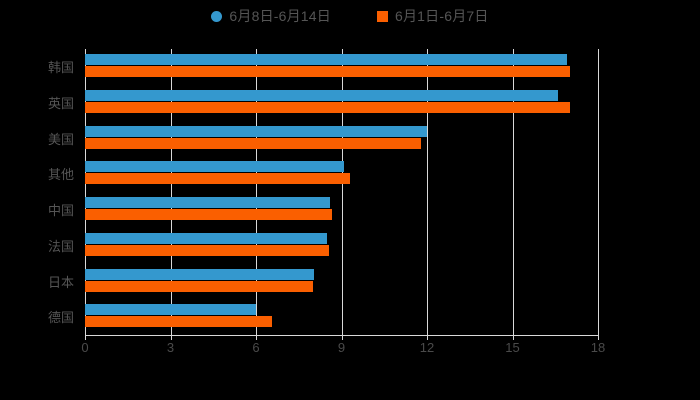  What do you see at coordinates (208, 214) in the screenshot?
I see `bar-中国-series-1` at bounding box center [208, 214].